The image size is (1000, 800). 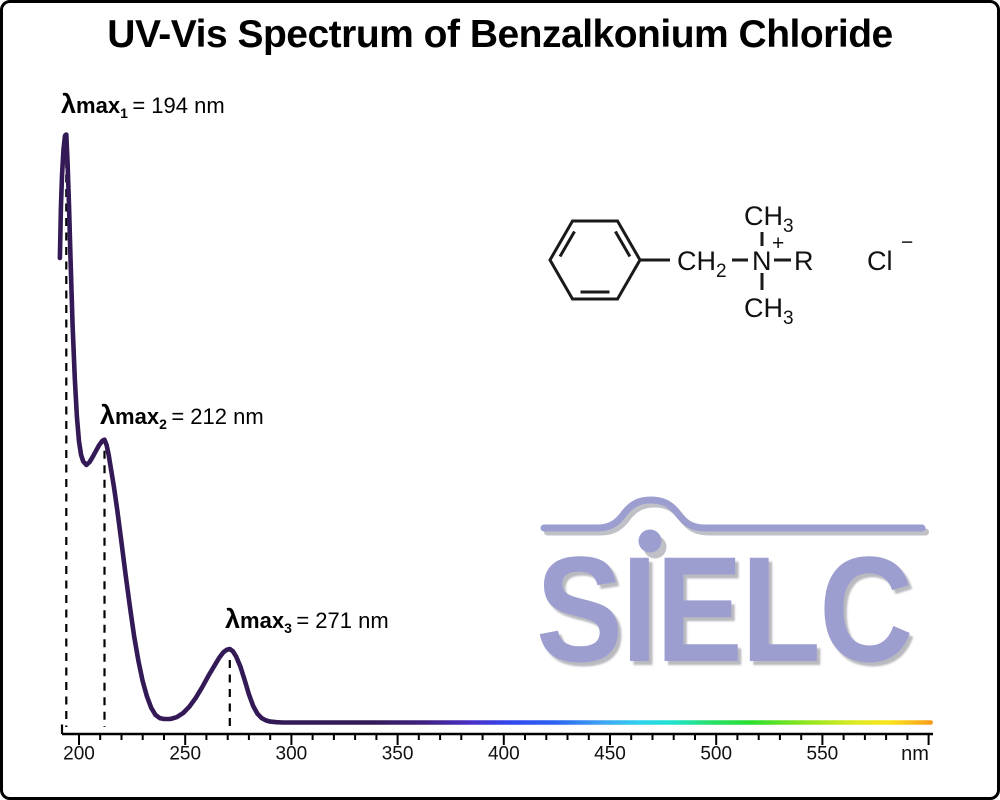 I want to click on peak-label-3: λmax3 = 271 nm, so click(x=307, y=620).